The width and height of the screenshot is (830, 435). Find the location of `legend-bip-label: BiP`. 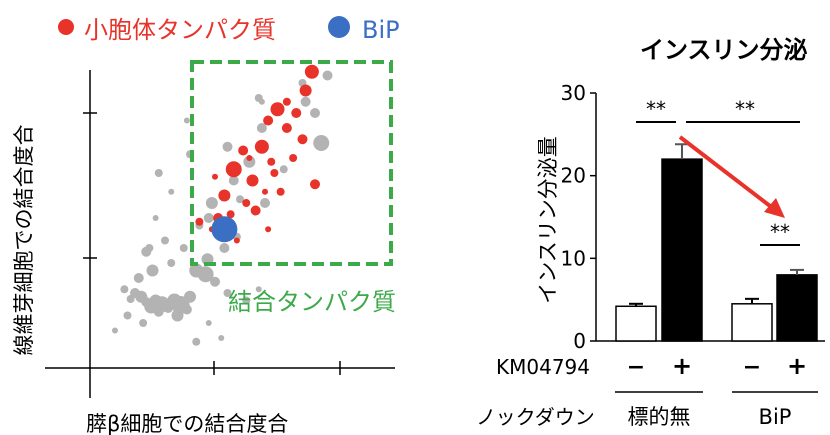

legend-bip-label: BiP is located at coordinates (381, 30).